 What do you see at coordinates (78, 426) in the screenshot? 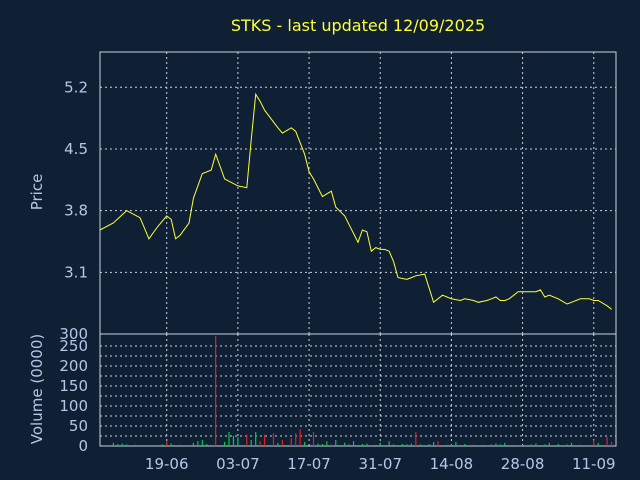
I see `volume-tick-label: 50` at bounding box center [78, 426].